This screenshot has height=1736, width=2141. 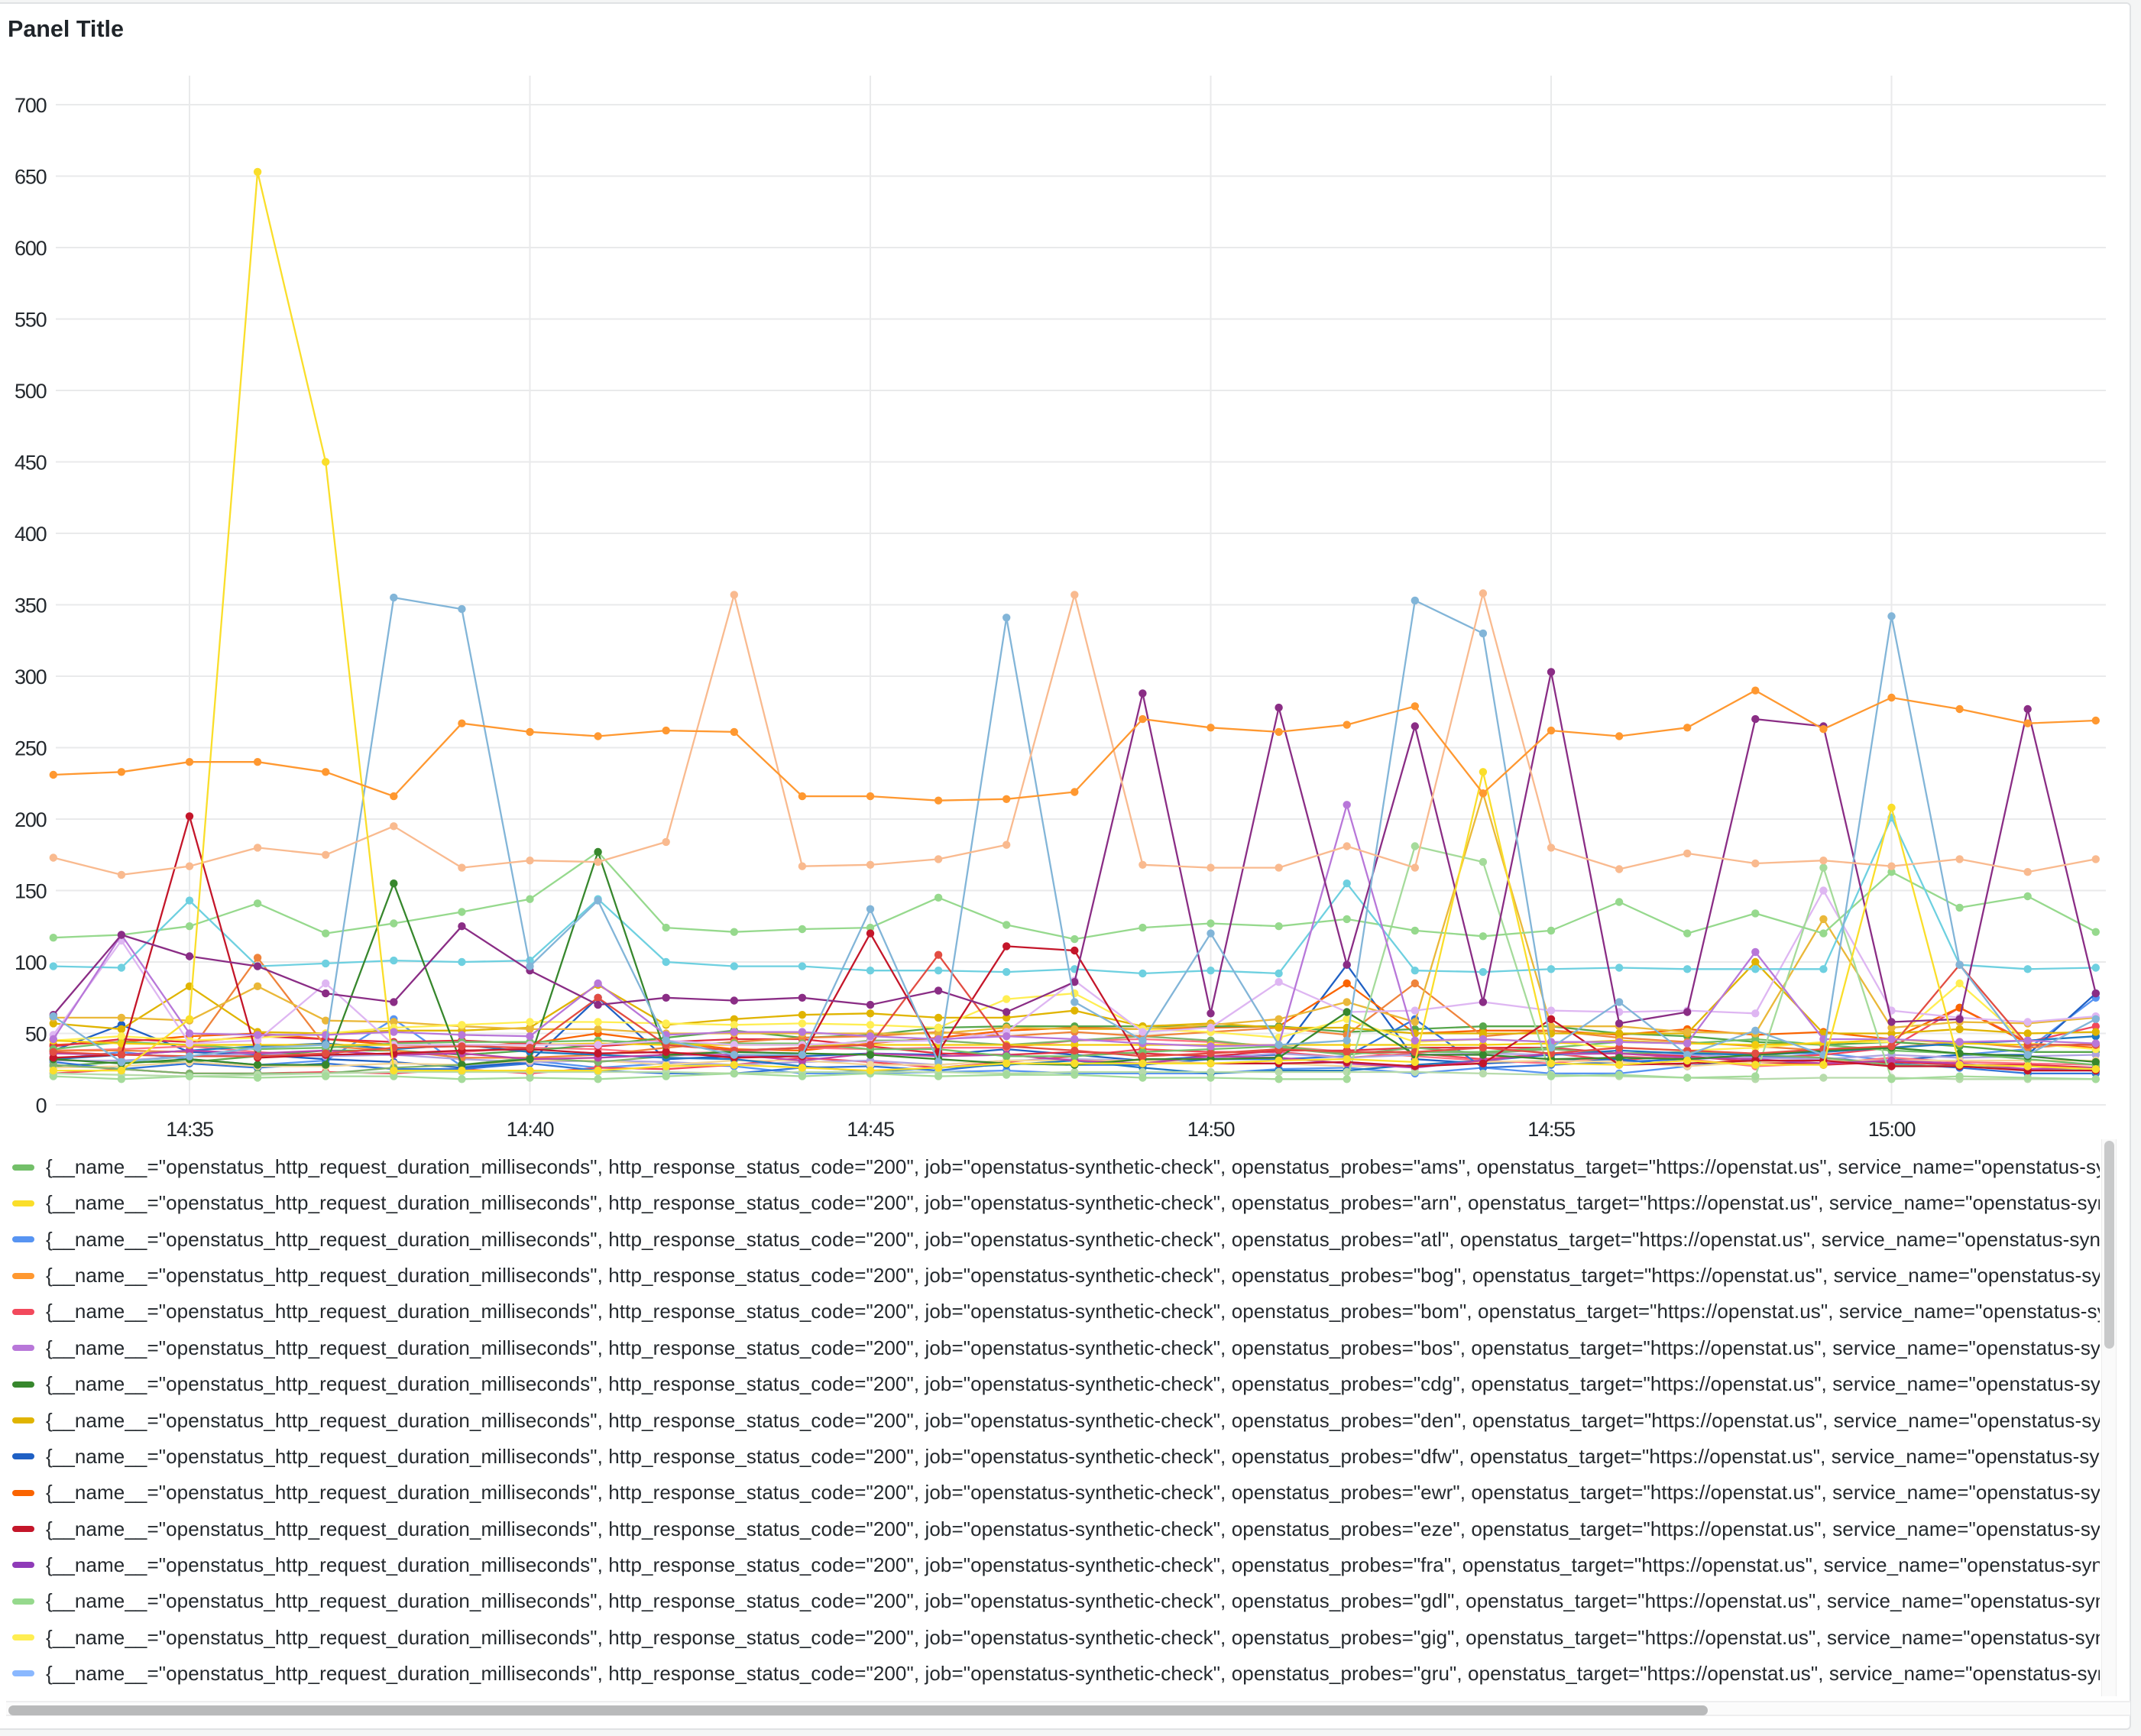 I want to click on svg-text: 200, so click(x=31, y=819).